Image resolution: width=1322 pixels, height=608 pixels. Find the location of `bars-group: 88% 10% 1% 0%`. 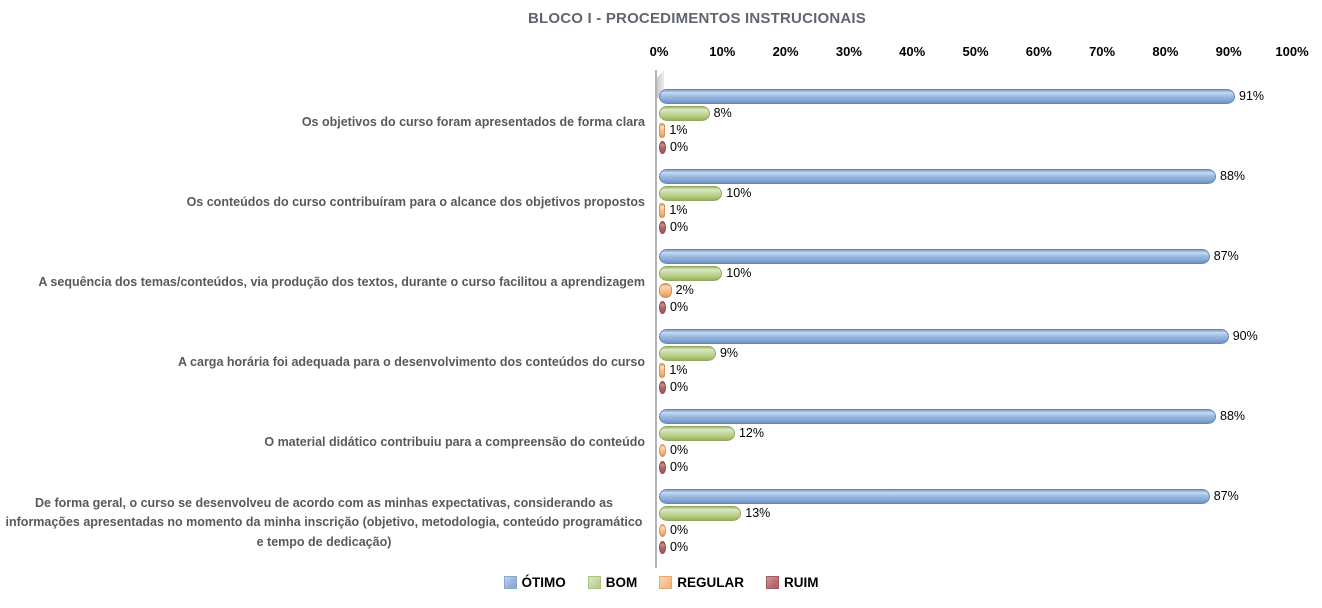

bars-group: 88% 10% 1% 0% is located at coordinates (975, 203).